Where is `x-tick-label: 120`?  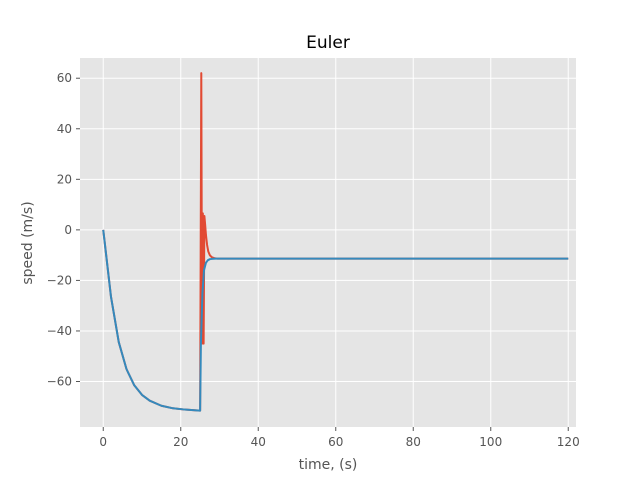 x-tick-label: 120 is located at coordinates (568, 442).